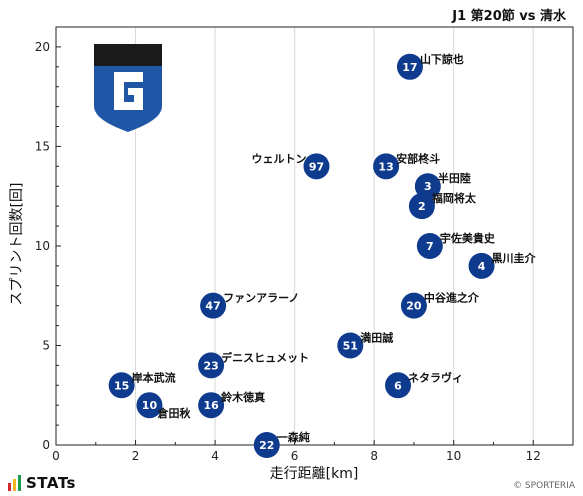  I want to click on y-axis: 0 5 10 15 20, so click(48, 246).